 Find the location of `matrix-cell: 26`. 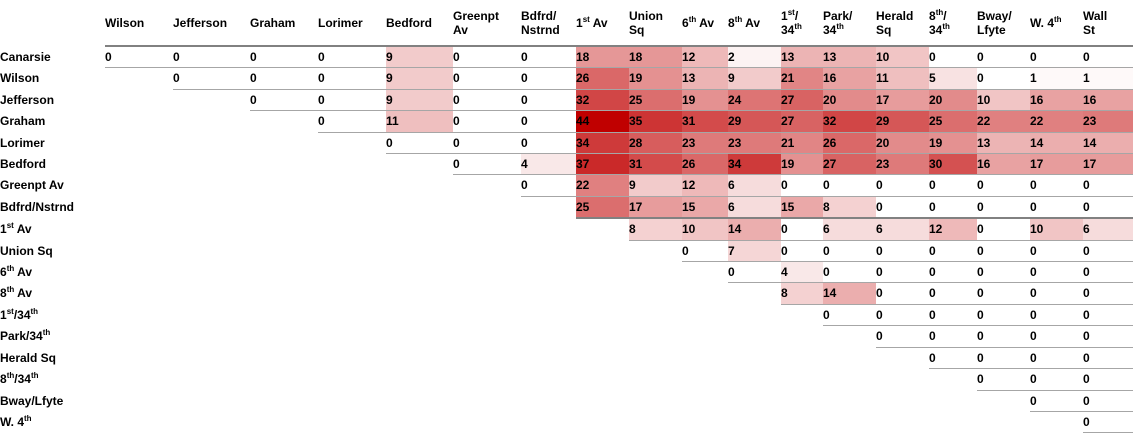

matrix-cell: 26 is located at coordinates (705, 164).